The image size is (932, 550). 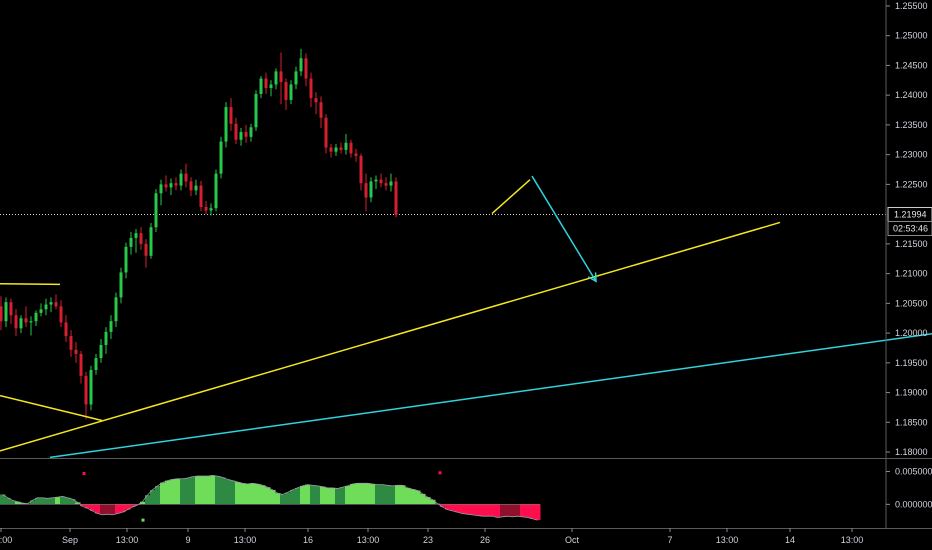 I want to click on yellow-channel-top, so click(x=30, y=284).